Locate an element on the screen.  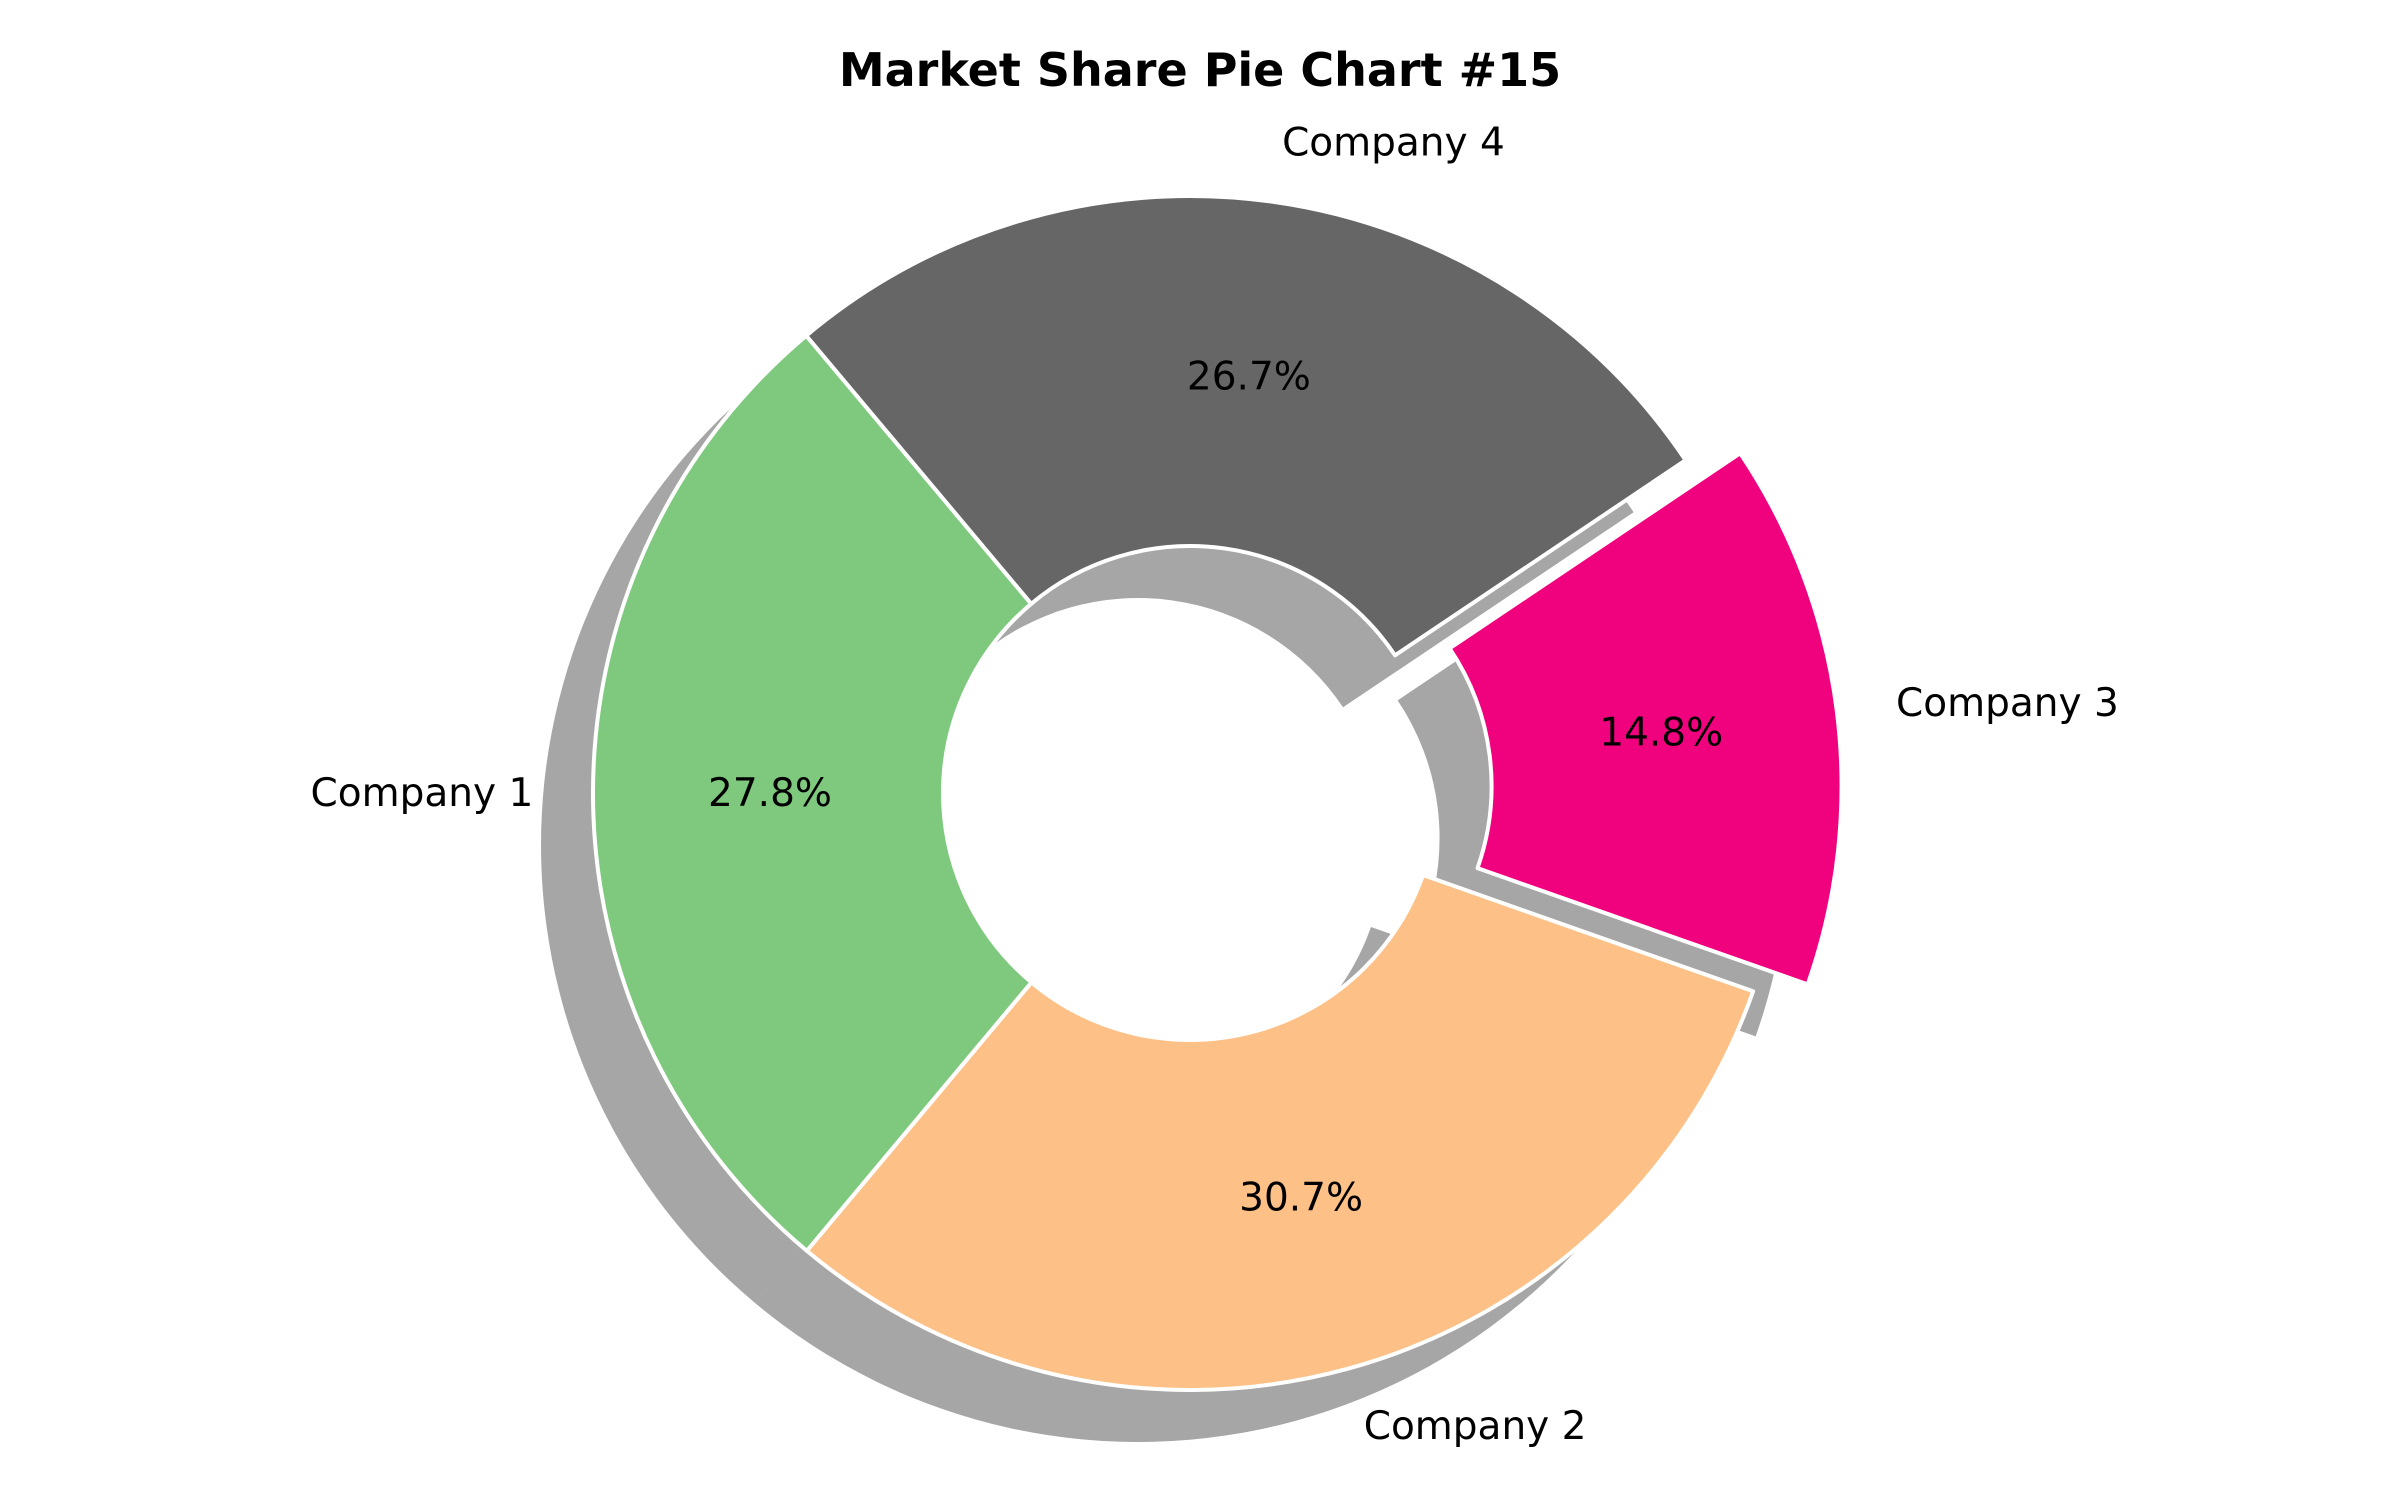
percent-label-company-2: 30.7% is located at coordinates (1301, 1198).